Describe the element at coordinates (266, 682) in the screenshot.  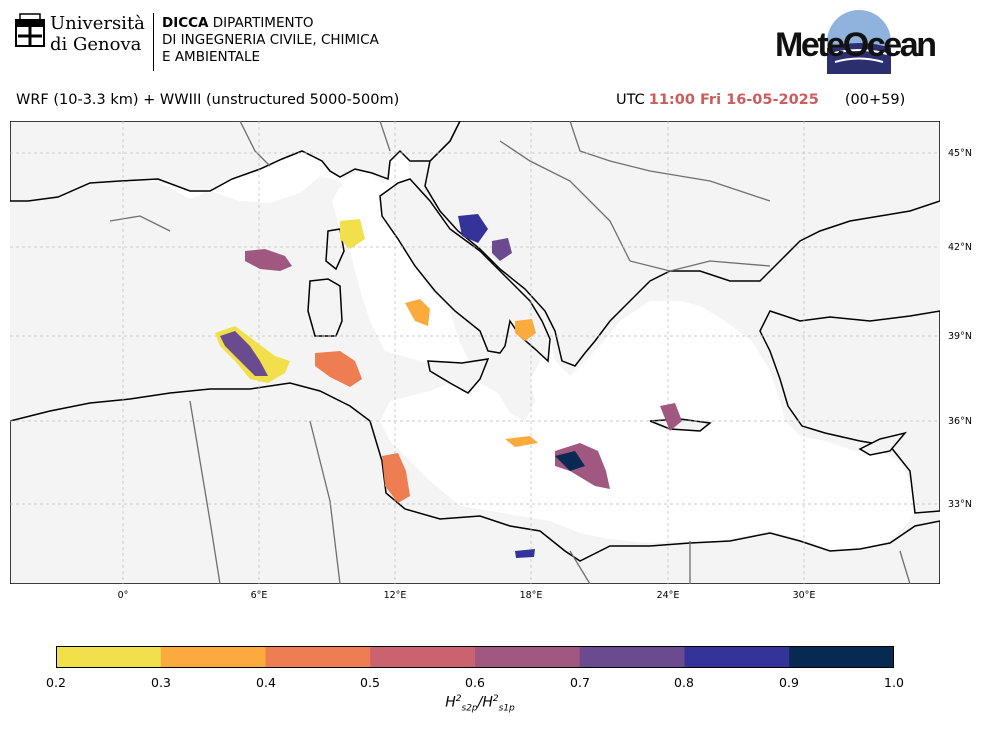
I see `colorbar-tick: 0.4` at that location.